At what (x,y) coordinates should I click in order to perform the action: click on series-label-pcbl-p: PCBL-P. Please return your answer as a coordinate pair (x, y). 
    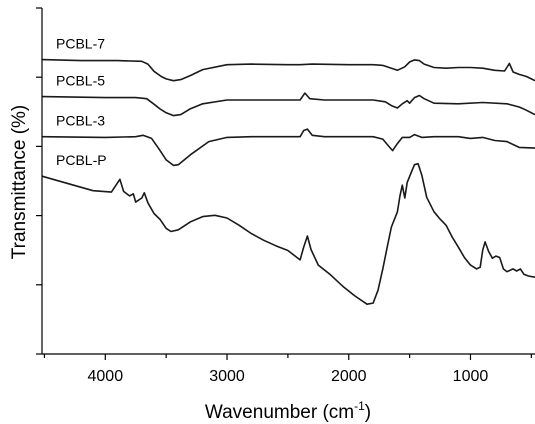
    Looking at the image, I should click on (81, 160).